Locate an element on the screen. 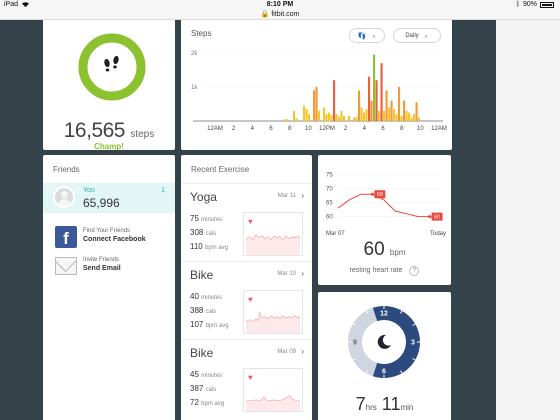  heart-rate-flag is located at coordinates (380, 194).